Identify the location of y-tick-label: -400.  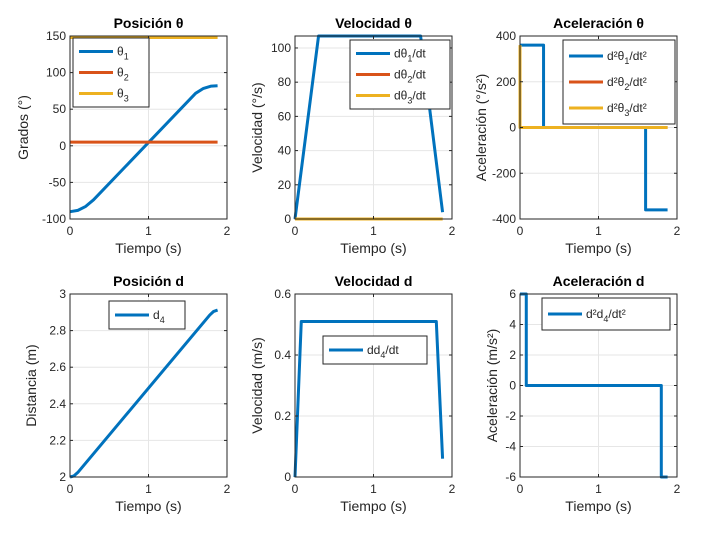
(504, 219).